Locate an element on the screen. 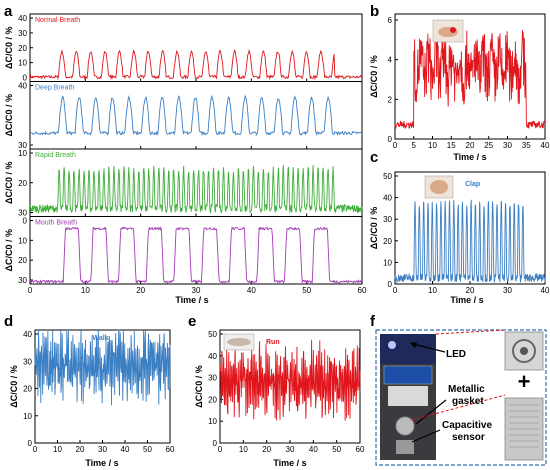 The image size is (550, 470). gasket-closeup-hole-icon is located at coordinates (524, 351).